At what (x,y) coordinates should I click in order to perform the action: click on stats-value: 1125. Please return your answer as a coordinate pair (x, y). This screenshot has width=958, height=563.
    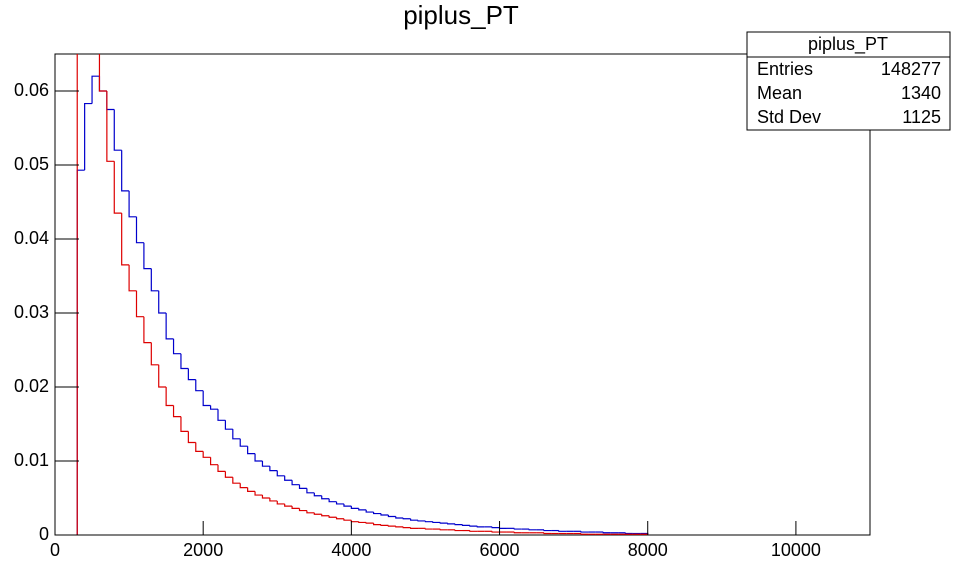
    Looking at the image, I should click on (921, 117).